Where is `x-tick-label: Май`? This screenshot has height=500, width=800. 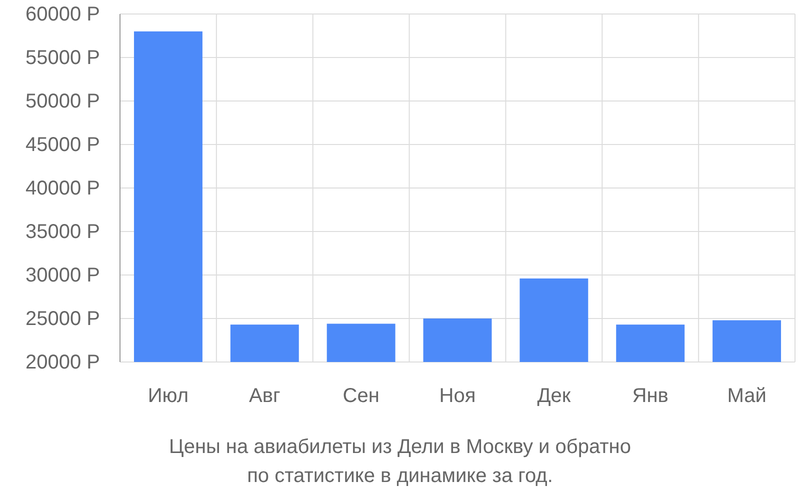
x-tick-label: Май is located at coordinates (746, 396).